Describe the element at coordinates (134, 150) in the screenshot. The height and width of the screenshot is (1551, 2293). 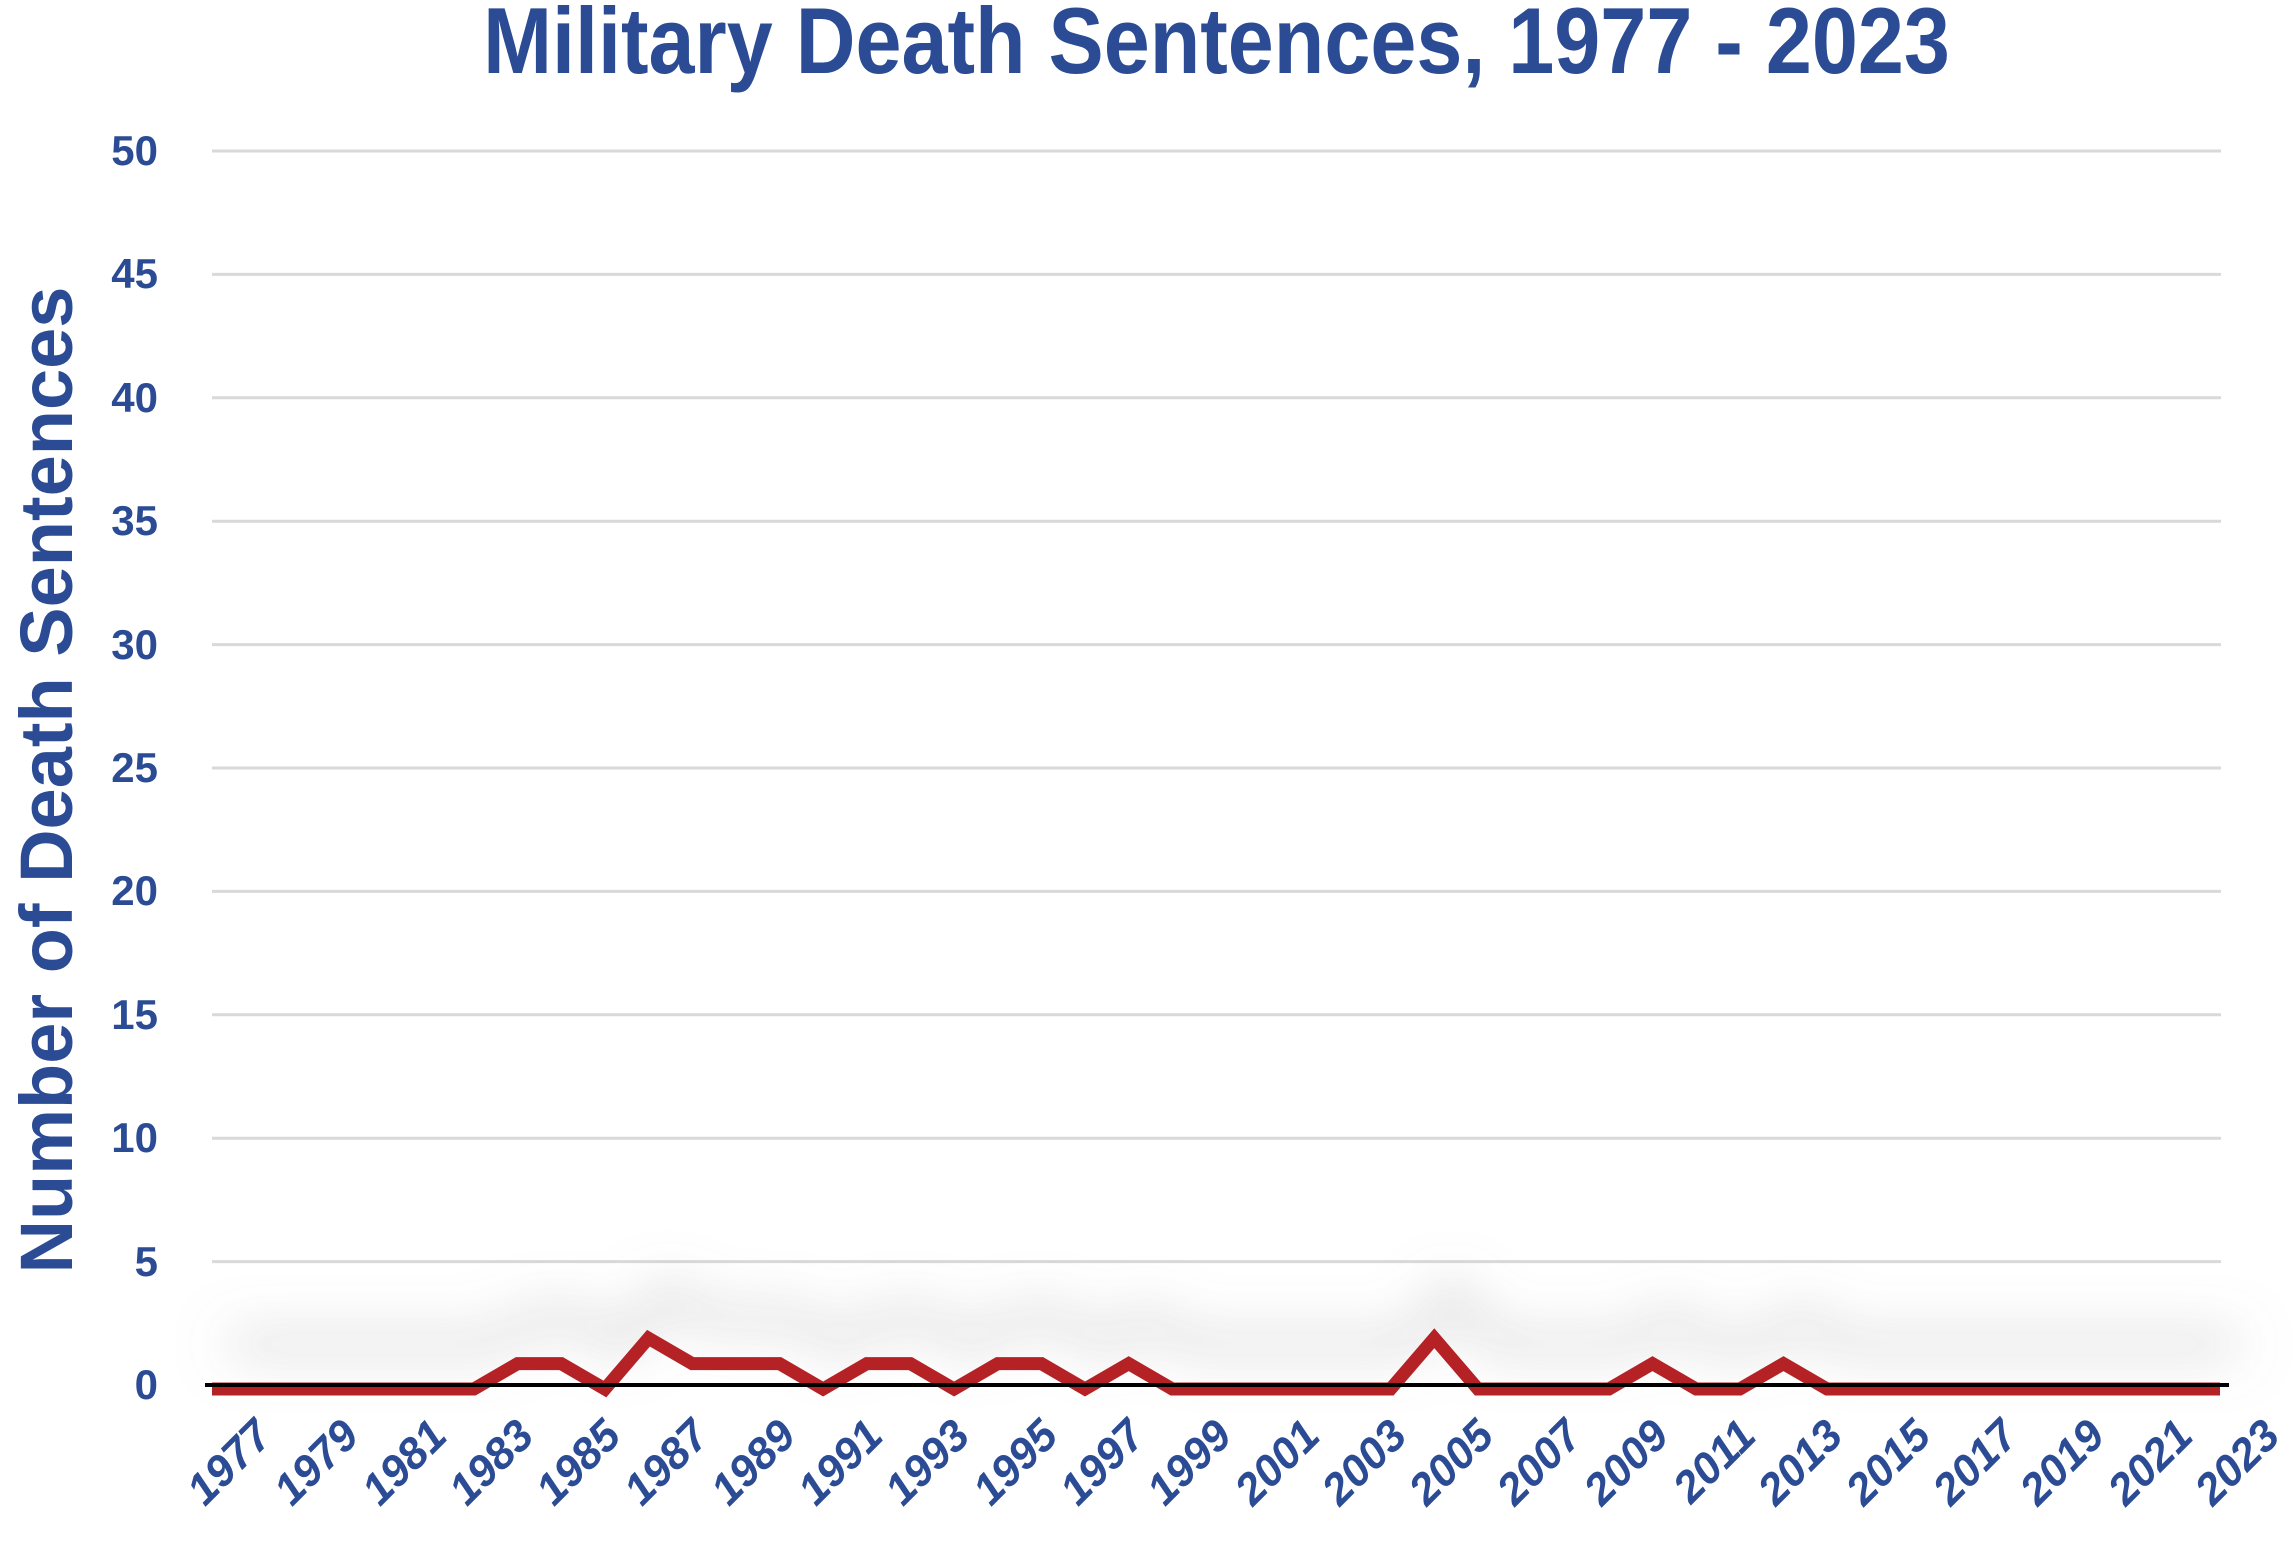
I see `y-tick-label-50: 50` at that location.